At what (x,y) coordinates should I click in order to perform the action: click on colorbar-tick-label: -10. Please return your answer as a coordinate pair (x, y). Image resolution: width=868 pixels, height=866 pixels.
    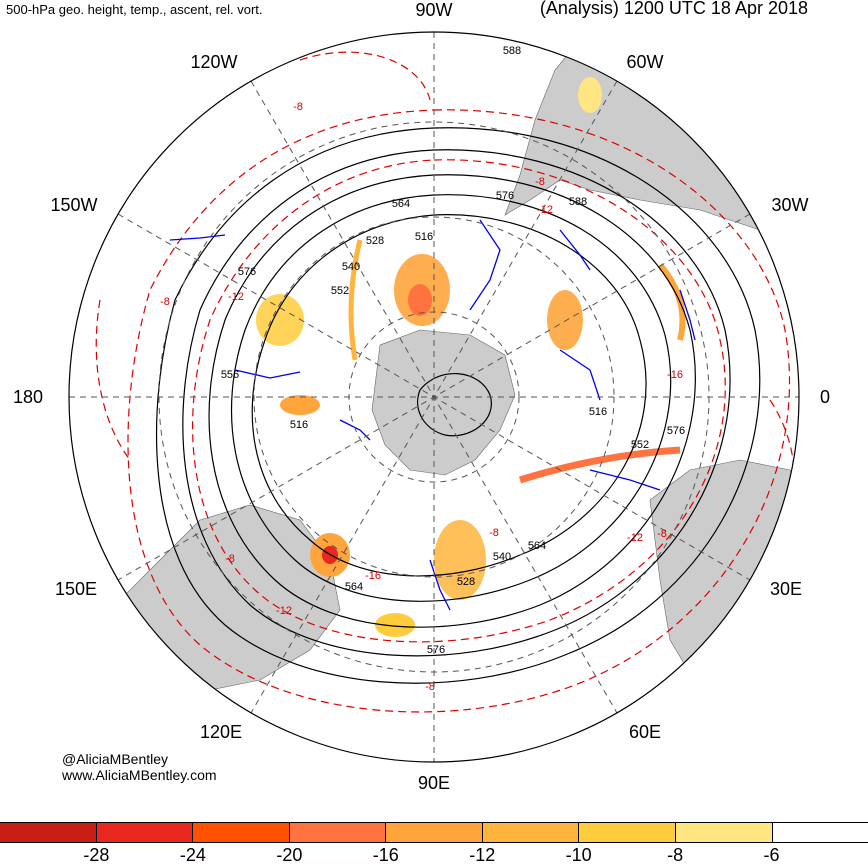
    Looking at the image, I should click on (579, 855).